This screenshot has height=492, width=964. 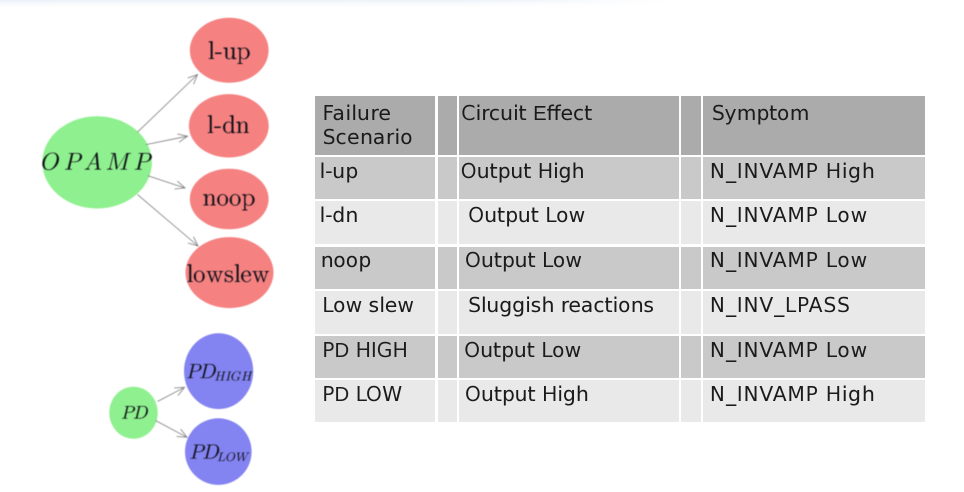 I want to click on svg-text: OPAMP, so click(x=97, y=164).